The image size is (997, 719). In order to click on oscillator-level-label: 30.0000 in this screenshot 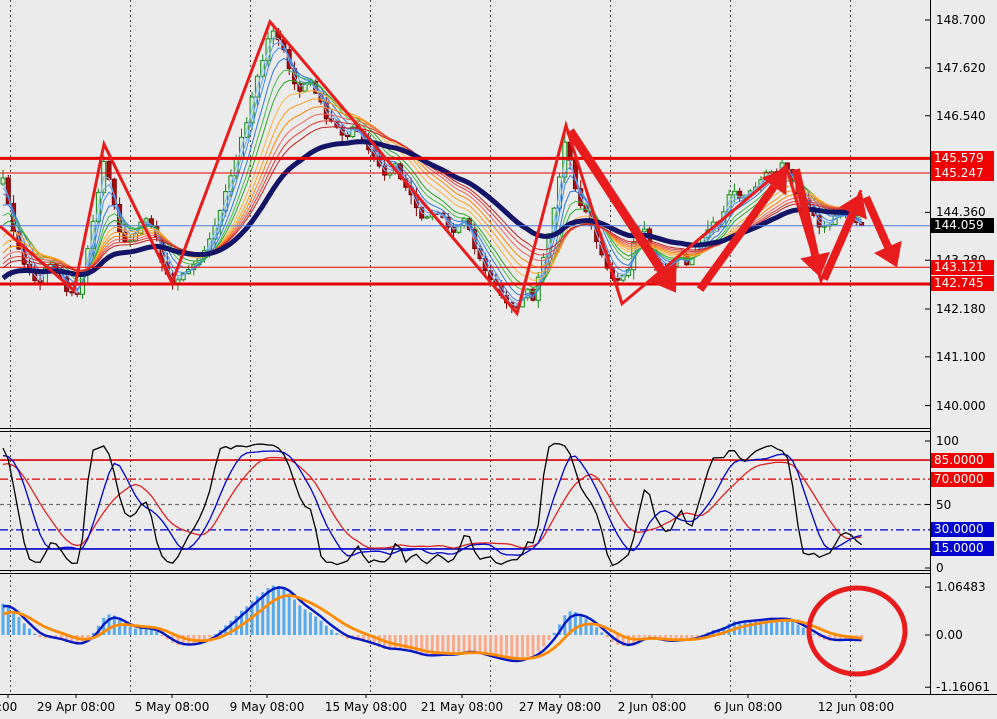, I will do `click(962, 530)`.